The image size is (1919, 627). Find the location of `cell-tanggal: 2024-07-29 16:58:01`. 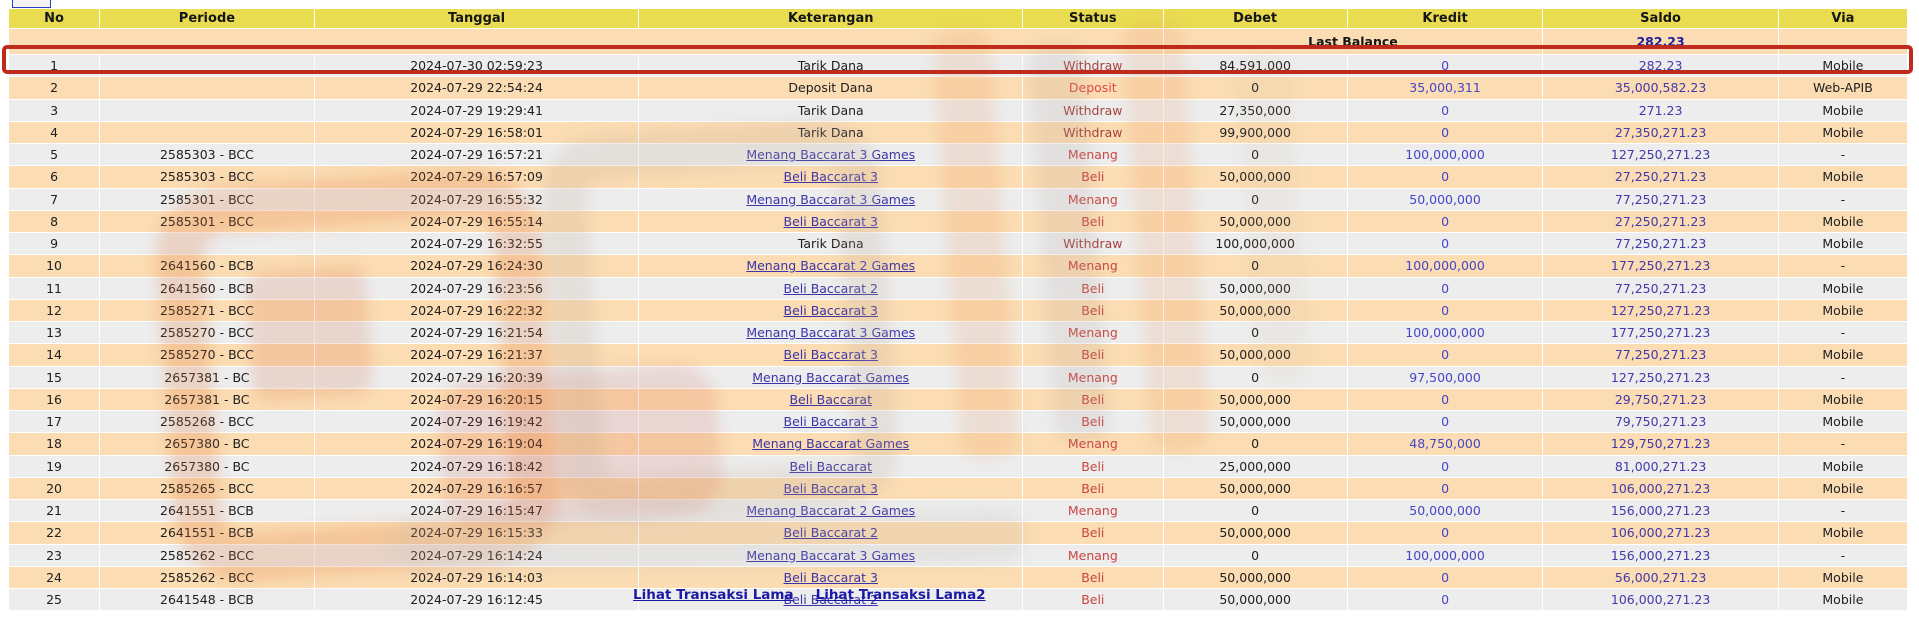

cell-tanggal: 2024-07-29 16:58:01 is located at coordinates (476, 132).